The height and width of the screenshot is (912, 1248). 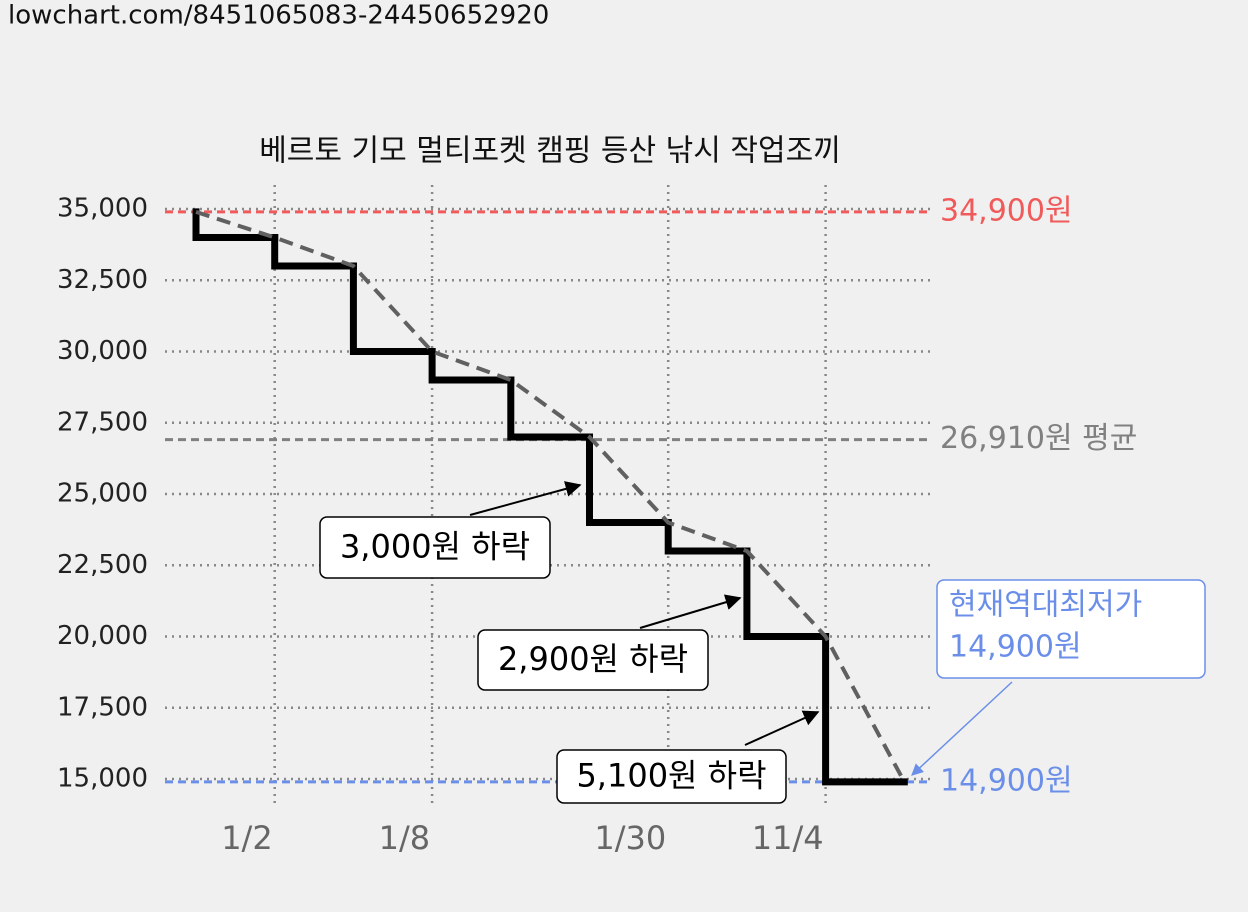 What do you see at coordinates (102, 565) in the screenshot?
I see `y-tick-label: 22,500` at bounding box center [102, 565].